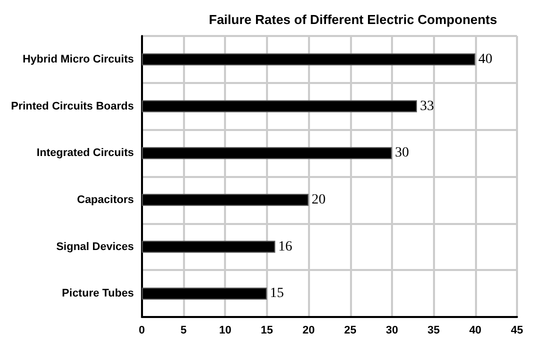 This screenshot has width=537, height=347. Describe the element at coordinates (78, 59) in the screenshot. I see `y-tick-label: Hybrid Micro Circuits` at that location.